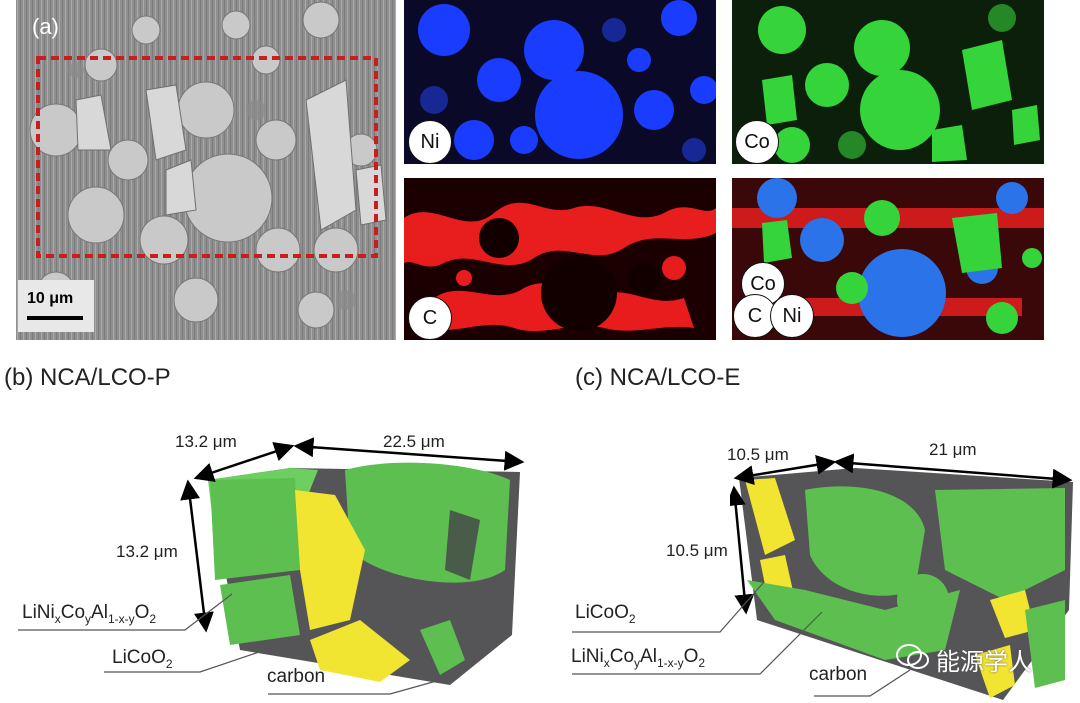 Image resolution: width=1080 pixels, height=703 pixels. What do you see at coordinates (792, 316) in the screenshot?
I see `overlay-ni-label: Ni` at bounding box center [792, 316].